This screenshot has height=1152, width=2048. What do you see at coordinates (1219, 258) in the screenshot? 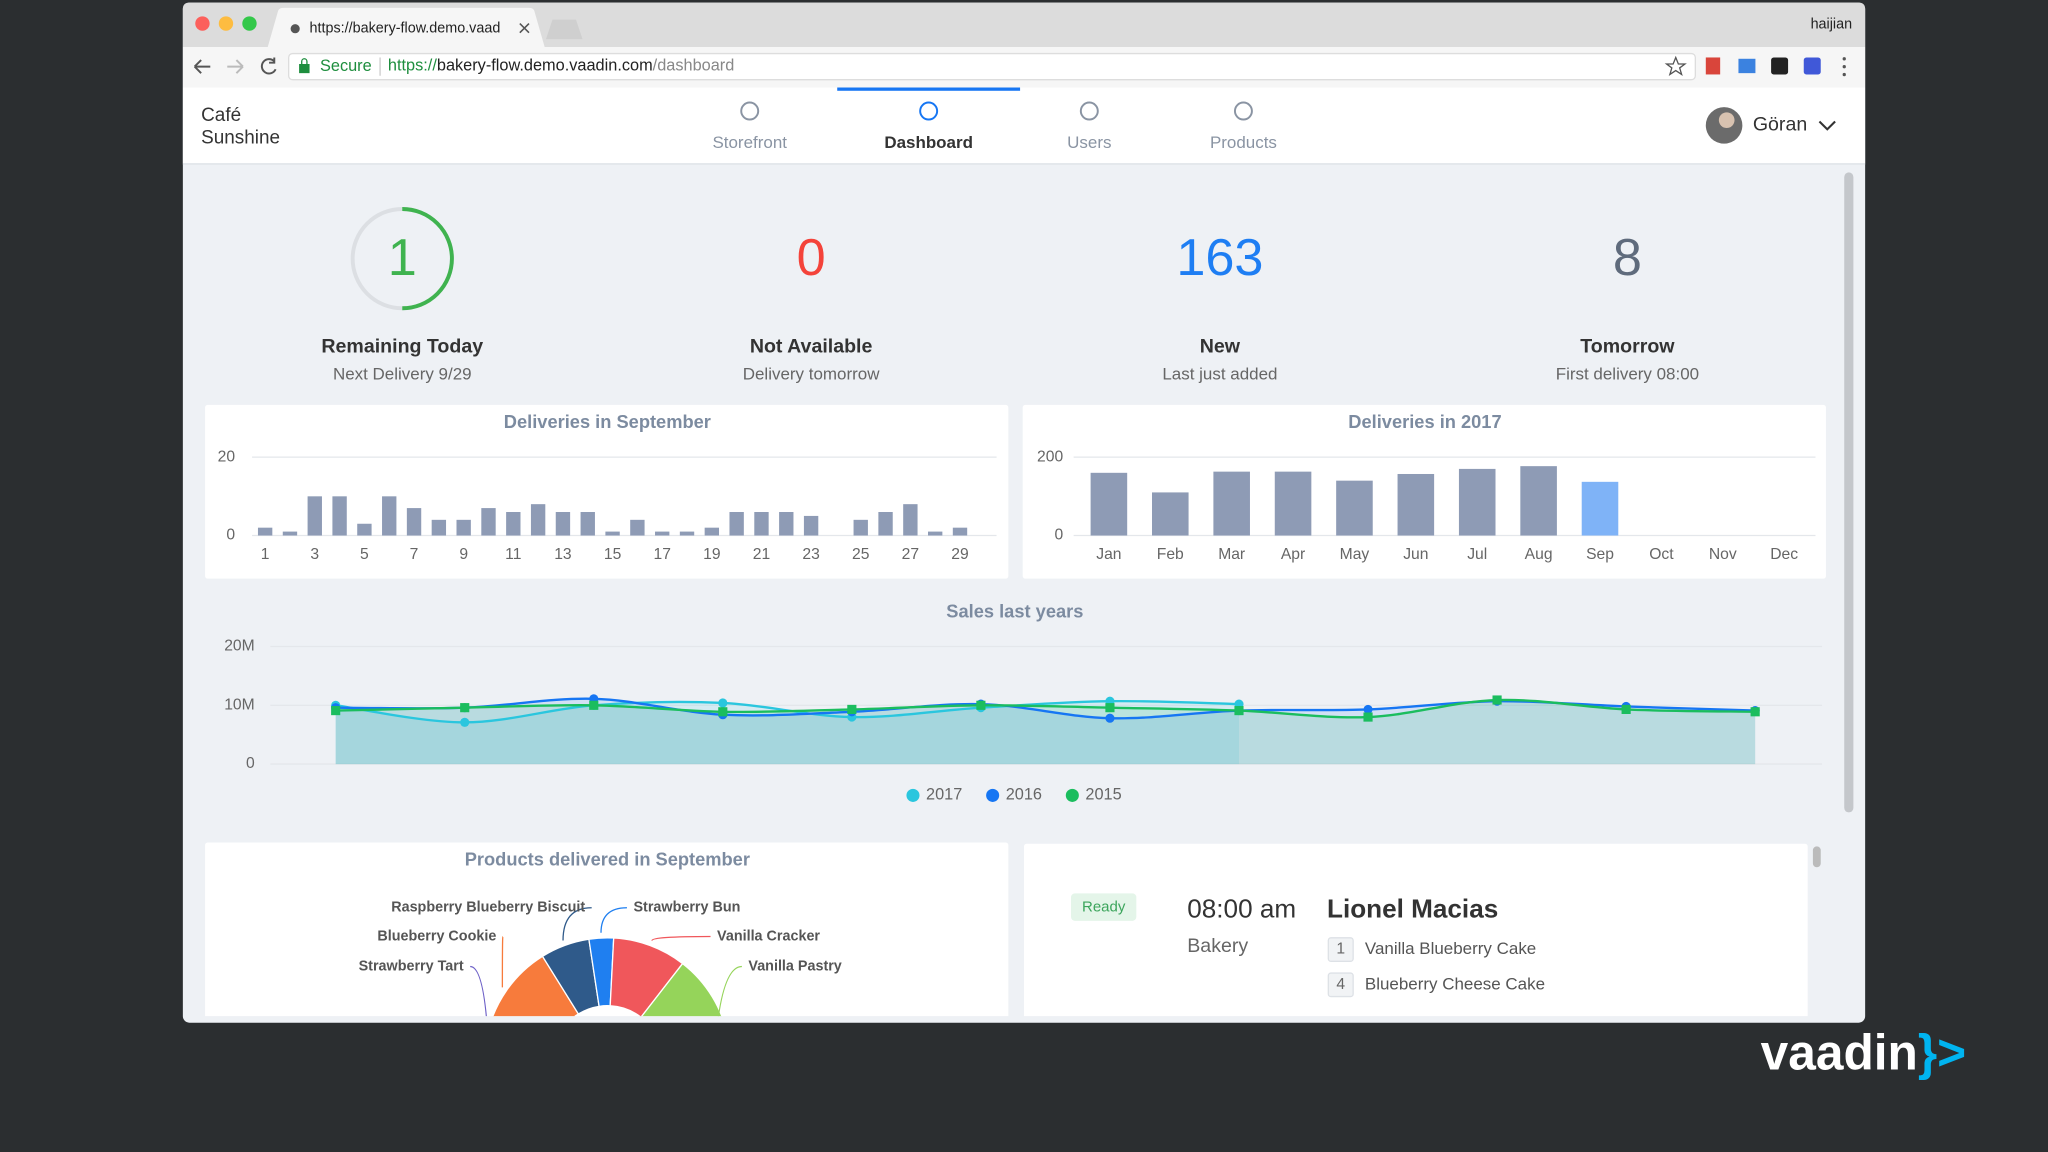
I see `stat-value: 163` at bounding box center [1219, 258].